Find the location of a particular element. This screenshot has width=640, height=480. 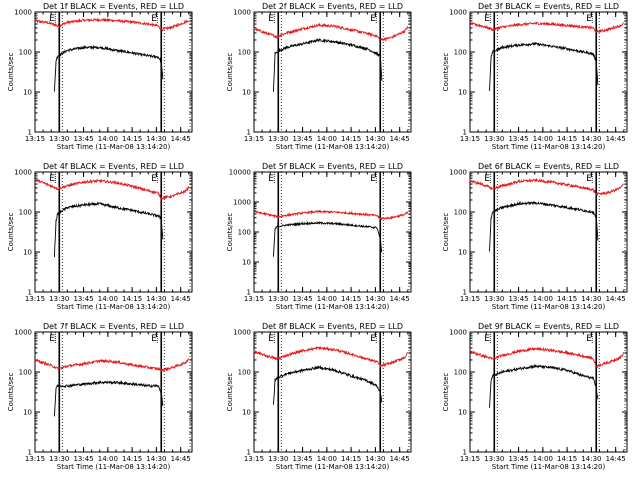

panel-title: Det 7f BLACK = Events, RED = LLD is located at coordinates (113, 326).